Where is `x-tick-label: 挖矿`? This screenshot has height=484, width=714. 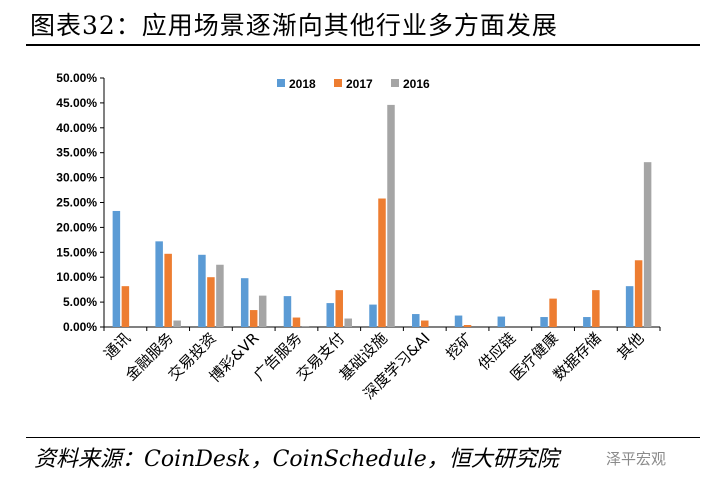 x-tick-label: 挖矿 is located at coordinates (459, 346).